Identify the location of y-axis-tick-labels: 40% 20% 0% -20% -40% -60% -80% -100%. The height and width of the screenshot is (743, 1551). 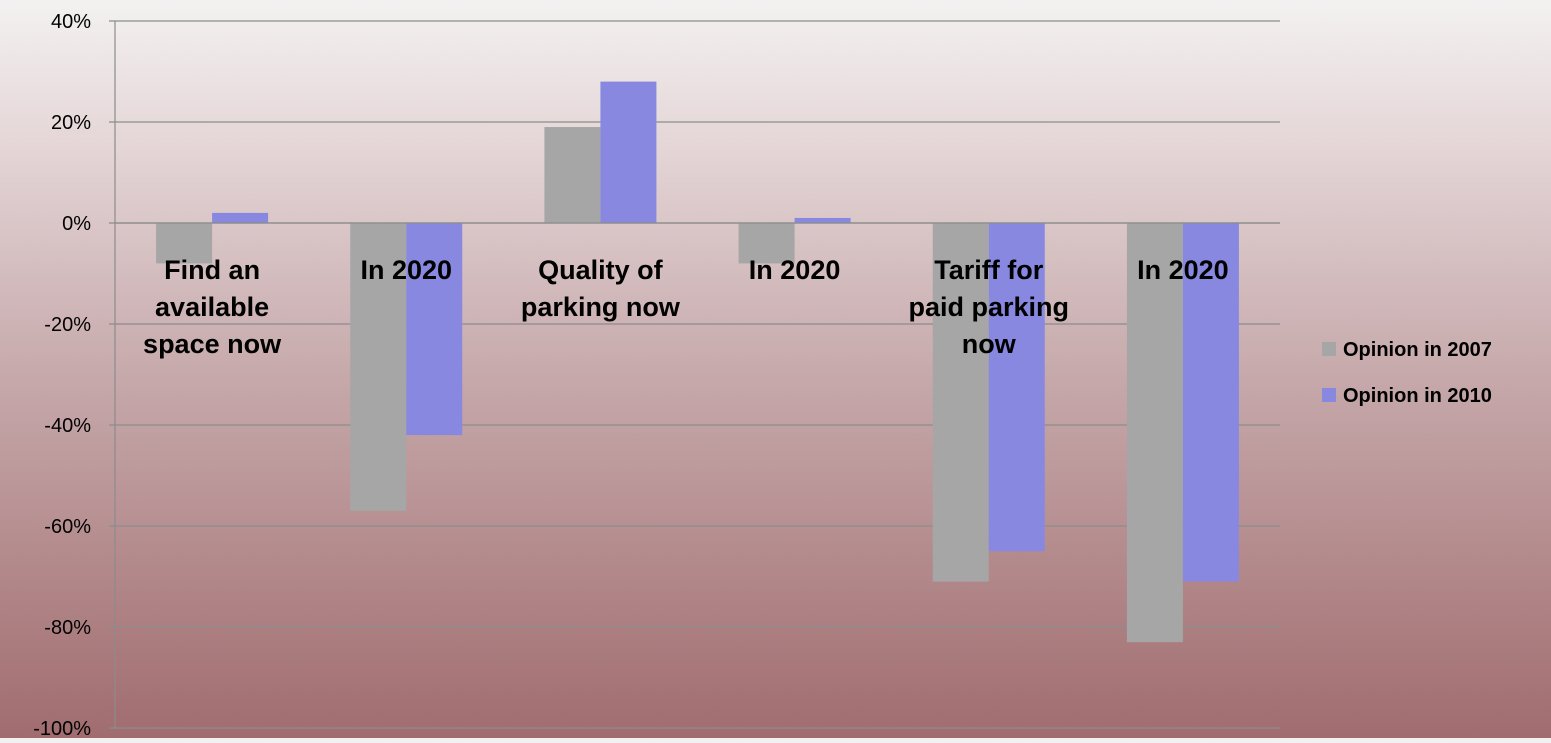
(62, 375).